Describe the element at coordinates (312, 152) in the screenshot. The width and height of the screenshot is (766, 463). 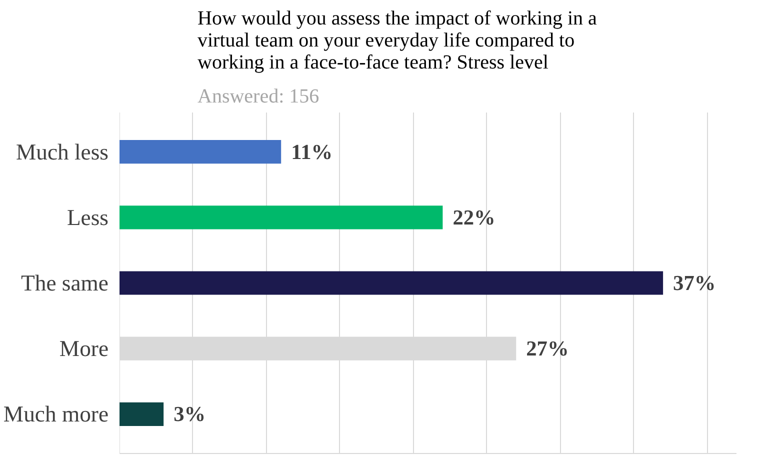
I see `data-label: 11%` at that location.